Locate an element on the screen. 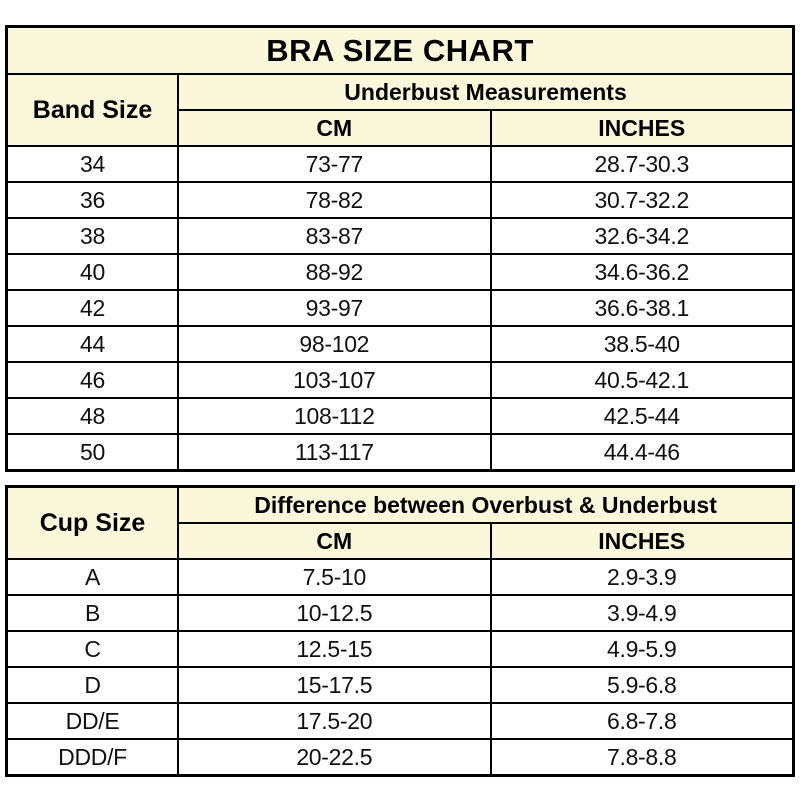  table-title-row: BRA SIZE CHART is located at coordinates (400, 50).